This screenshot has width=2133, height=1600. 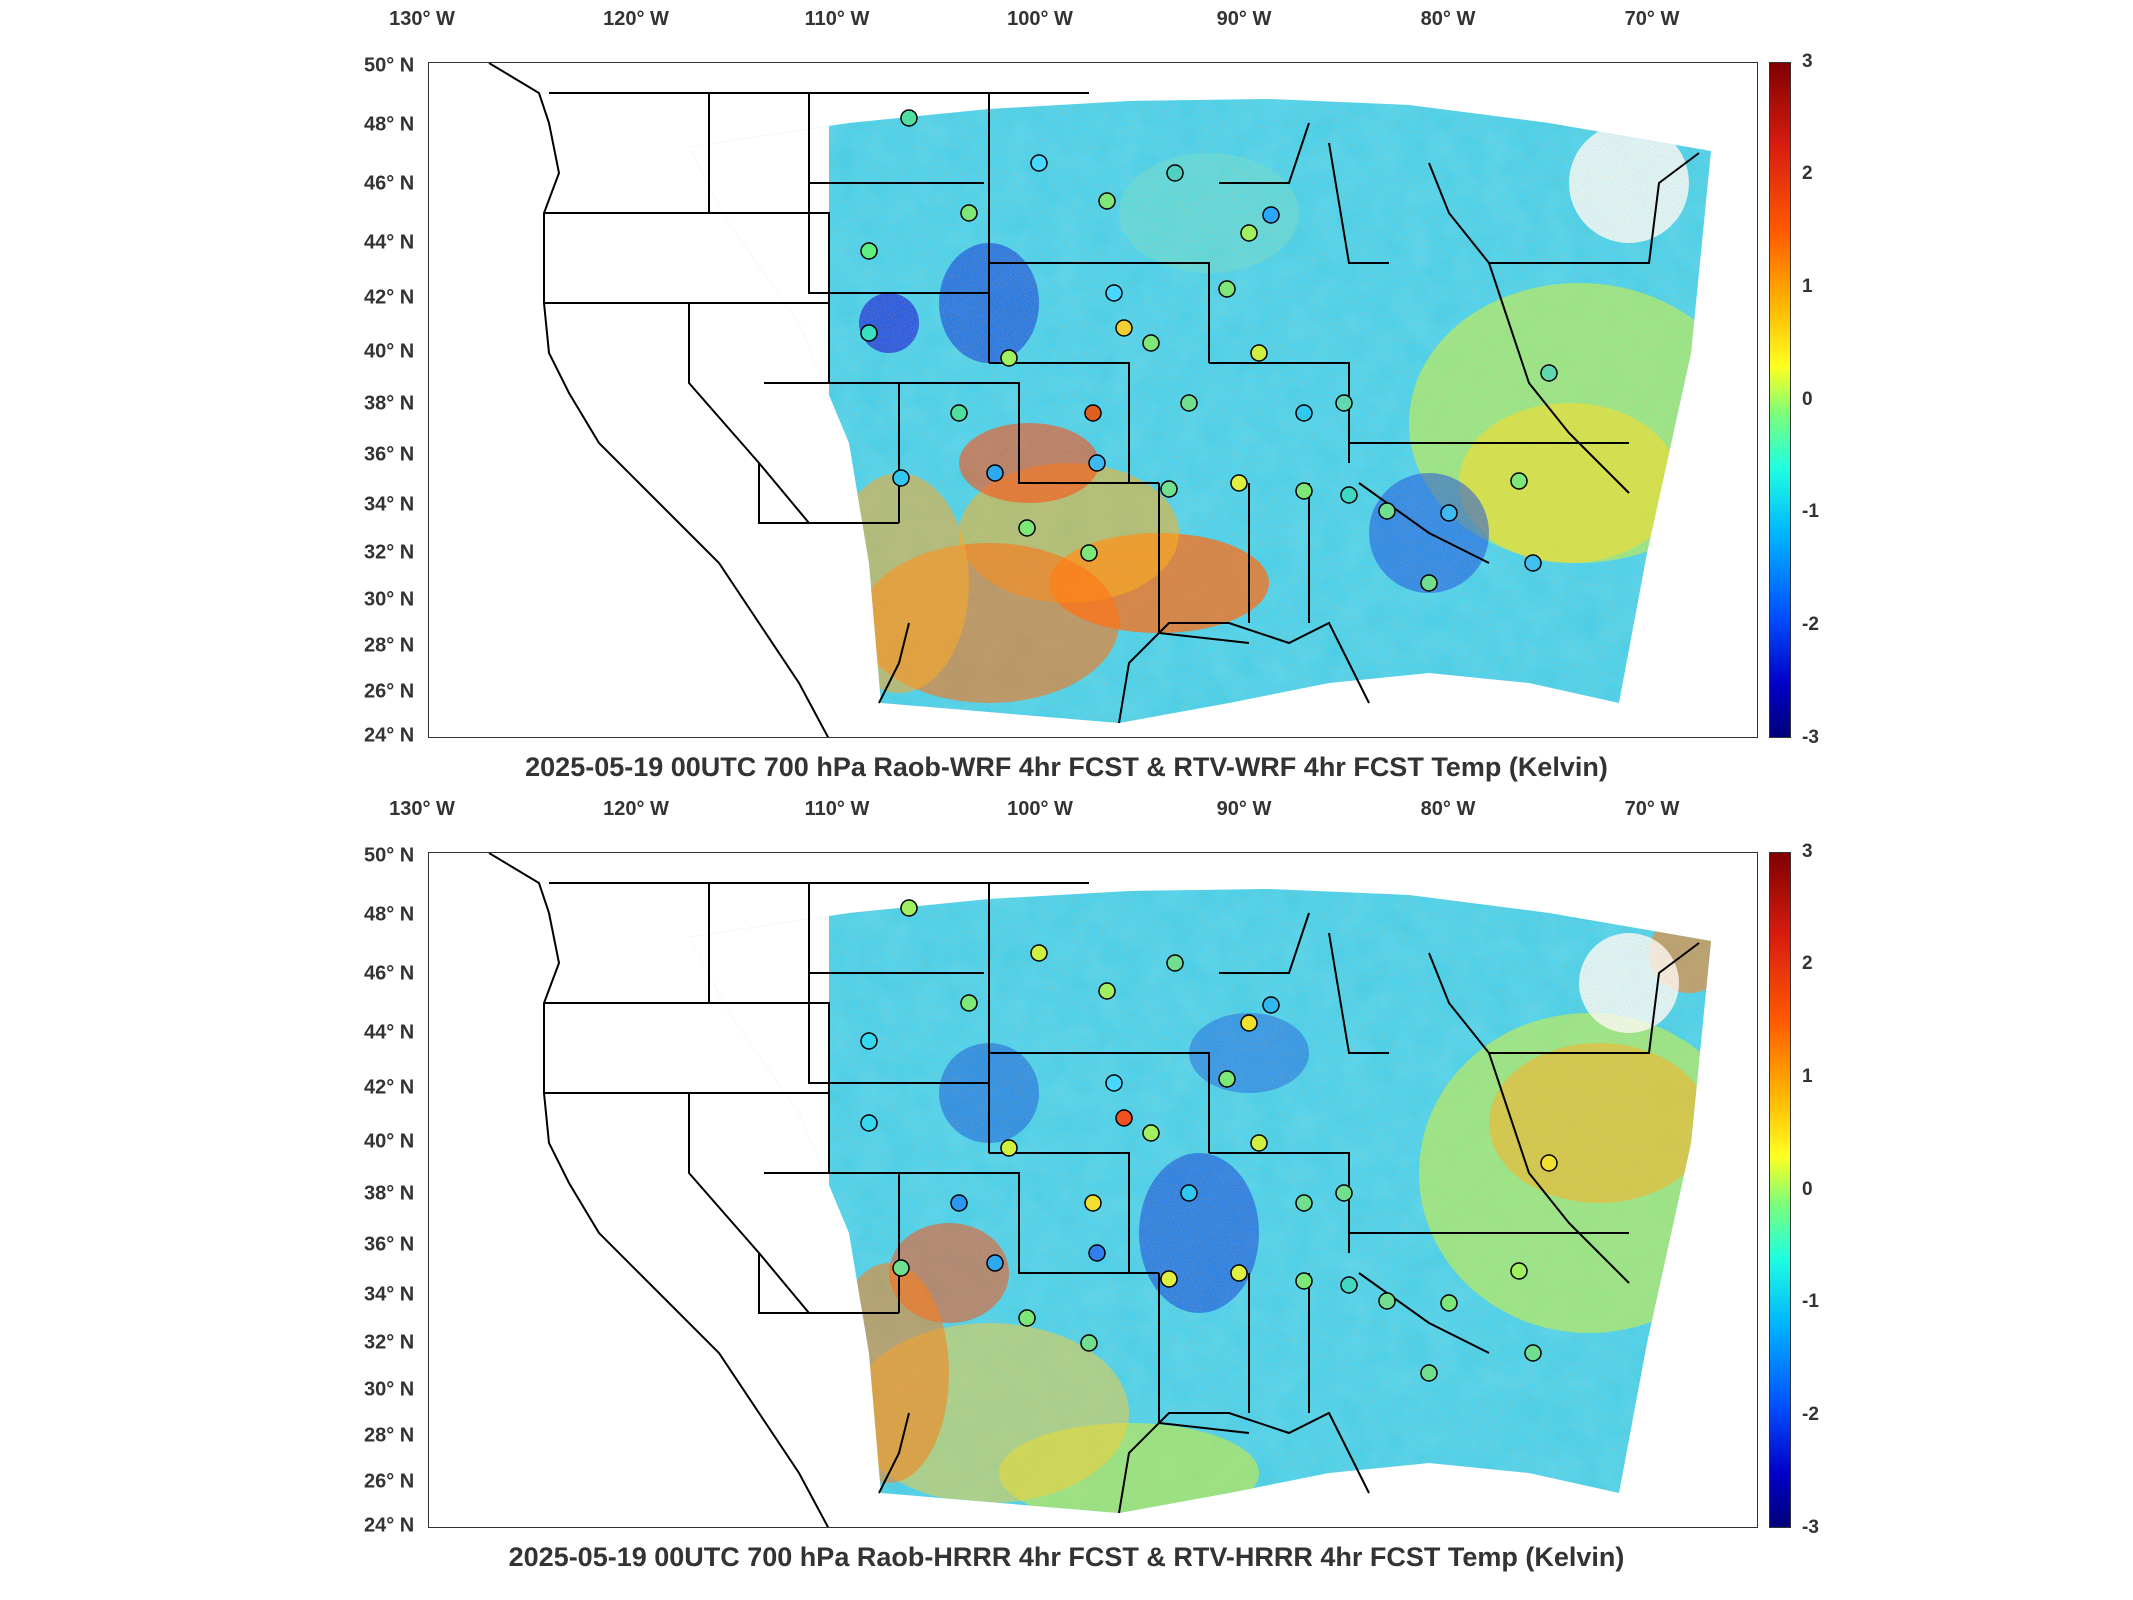 What do you see at coordinates (389, 599) in the screenshot?
I see `lat-label: 30° N` at bounding box center [389, 599].